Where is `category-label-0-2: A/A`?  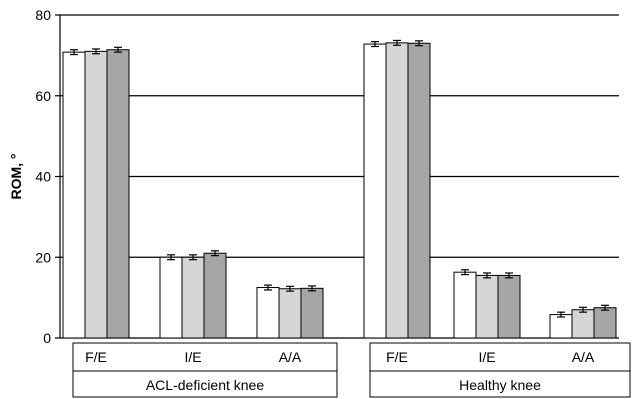
category-label-0-2: A/A is located at coordinates (290, 357).